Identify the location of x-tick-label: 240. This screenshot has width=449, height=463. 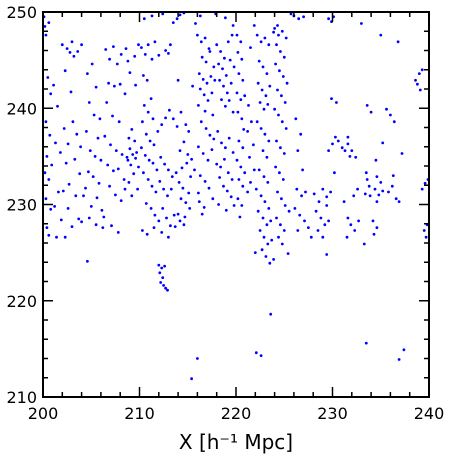
(429, 413).